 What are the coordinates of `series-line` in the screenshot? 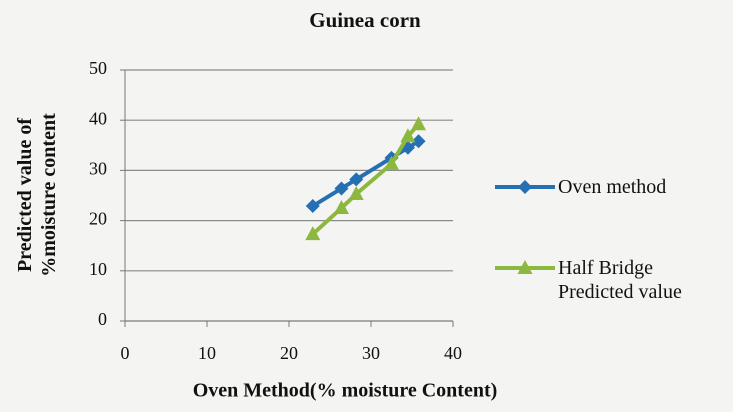 It's located at (365, 173).